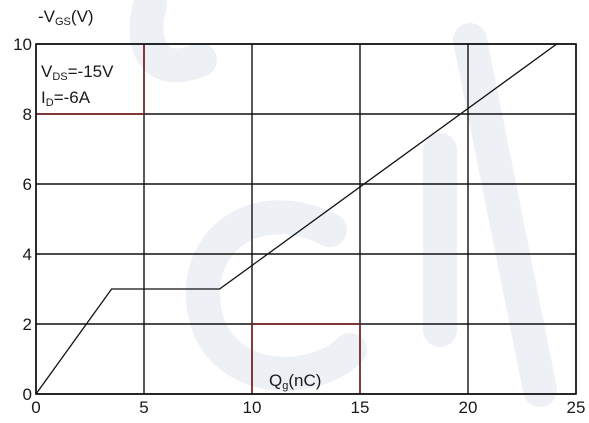 This screenshot has height=423, width=589. I want to click on y-tick-label: 0, so click(27, 394).